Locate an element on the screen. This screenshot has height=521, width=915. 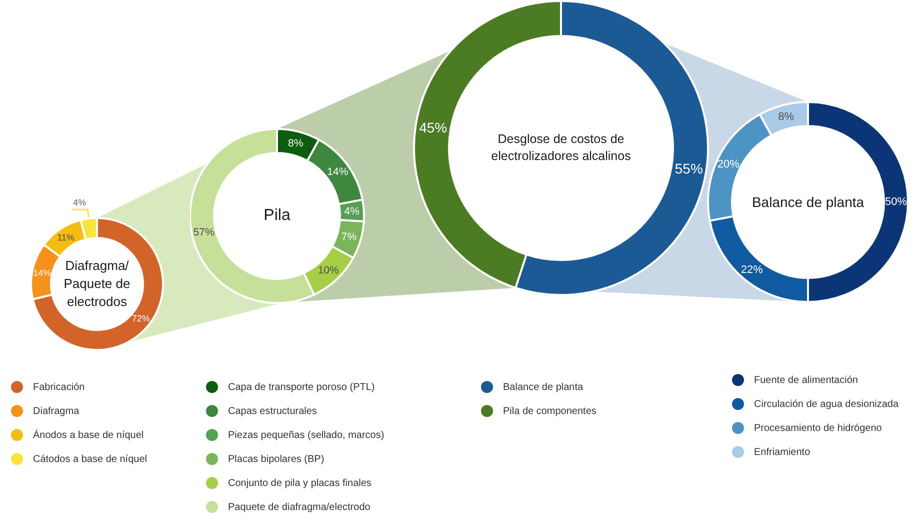
text: Diafragma/ Paquete de electrodos is located at coordinates (97, 284).